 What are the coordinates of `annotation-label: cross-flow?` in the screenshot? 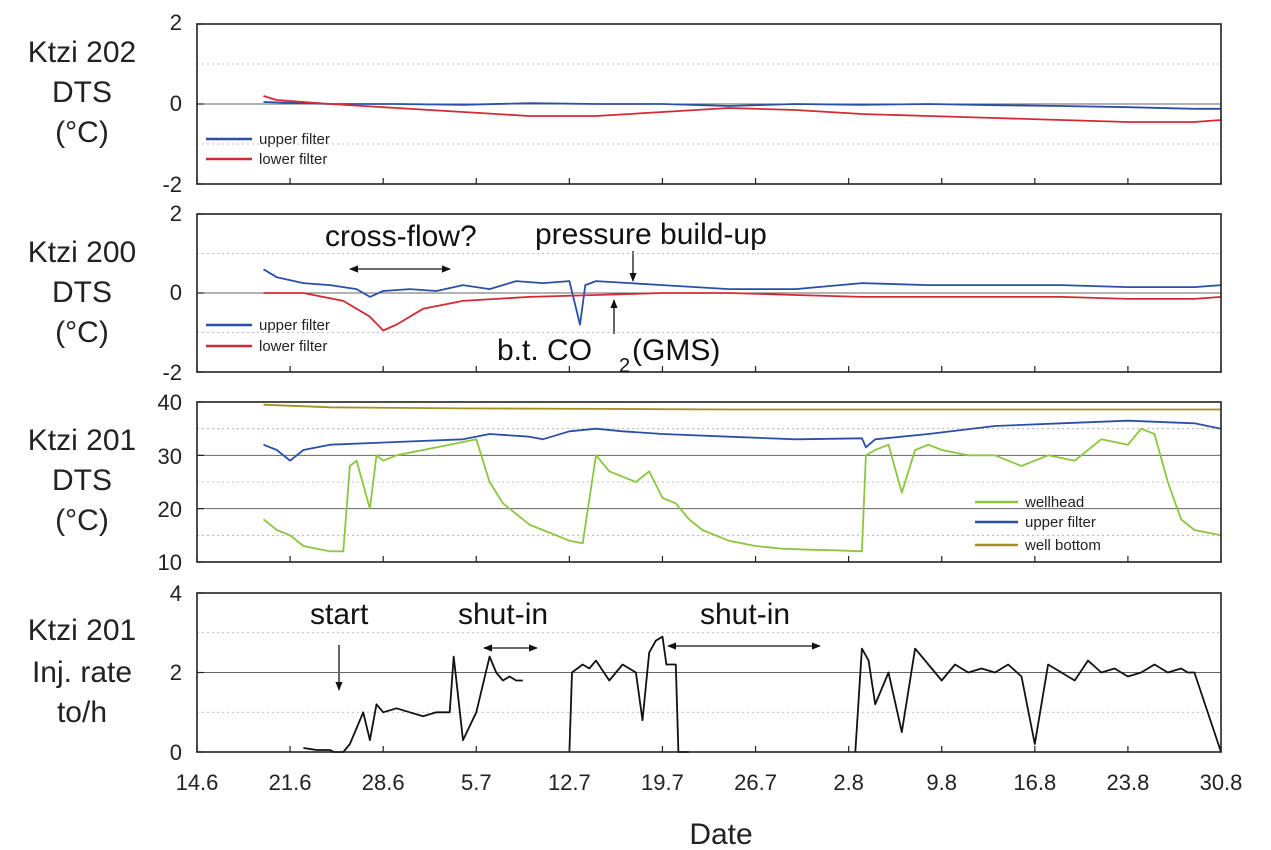 It's located at (401, 236).